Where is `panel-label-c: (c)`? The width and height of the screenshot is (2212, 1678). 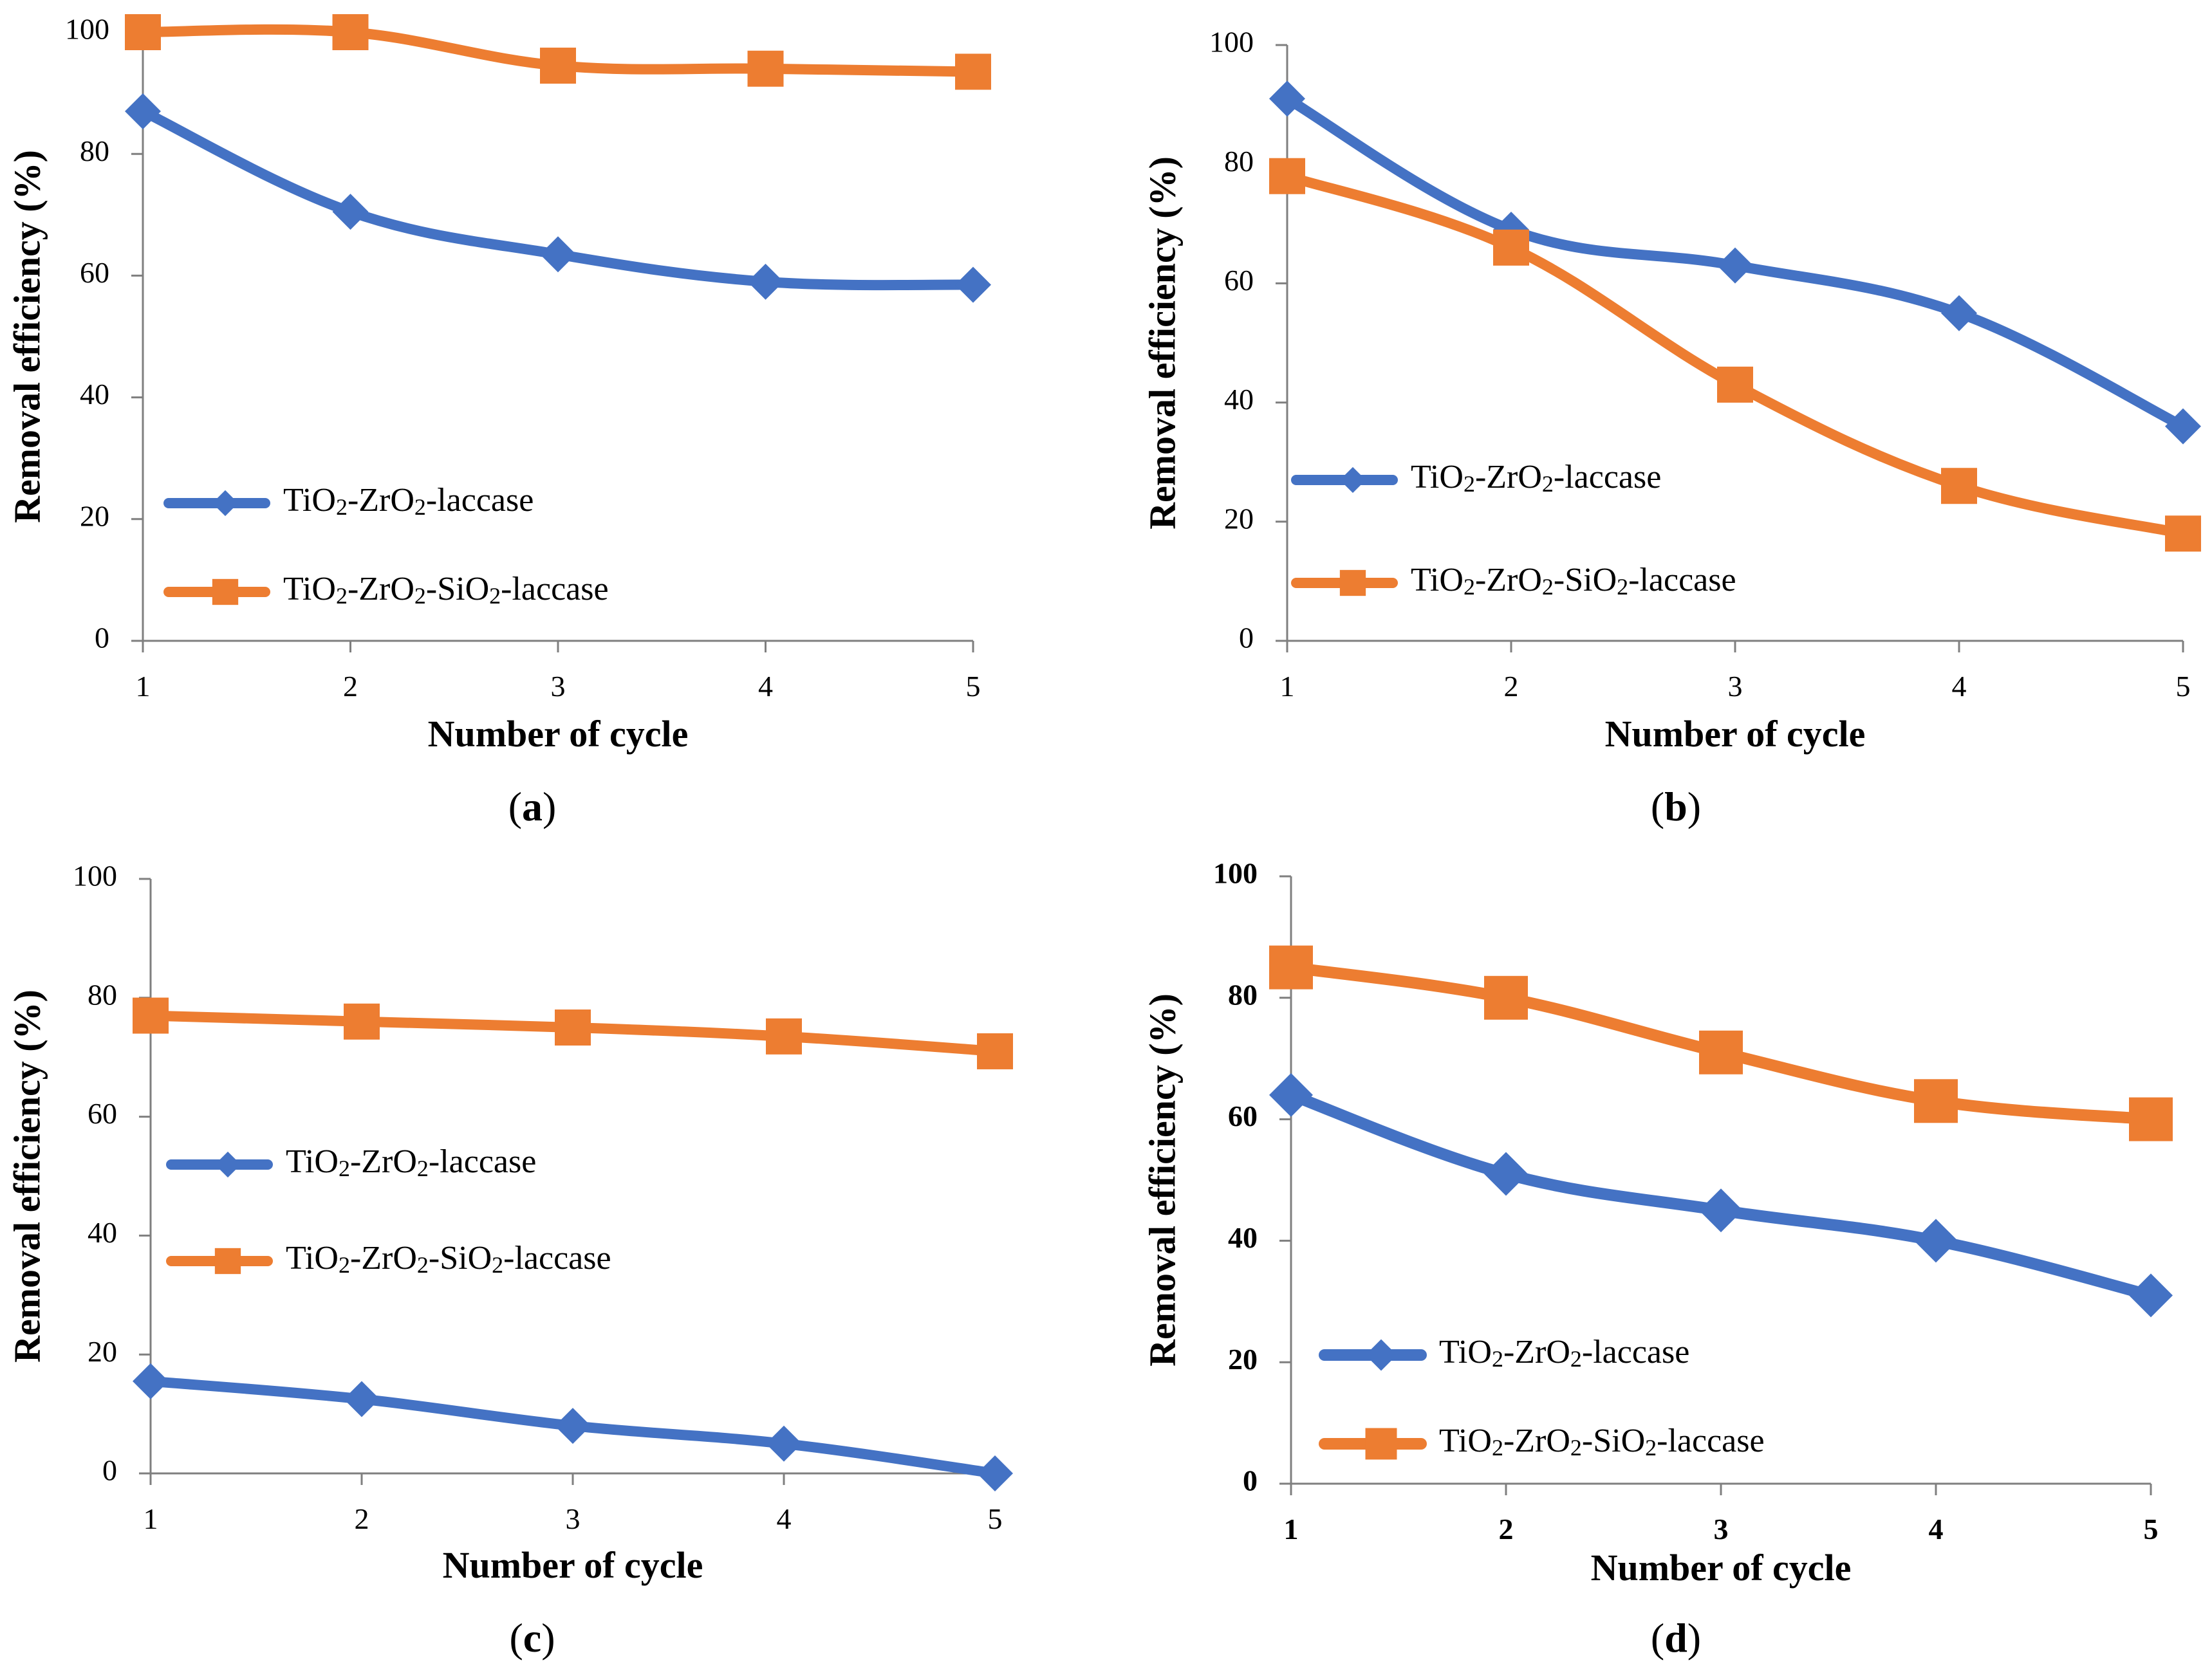
panel-label-c: (c) is located at coordinates (532, 1638).